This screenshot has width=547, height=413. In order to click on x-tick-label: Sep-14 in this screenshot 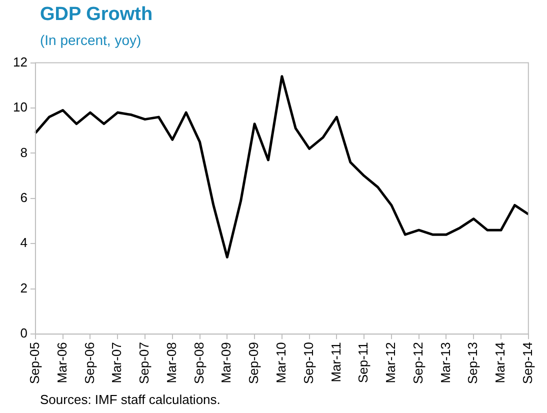, I will do `click(527, 363)`.